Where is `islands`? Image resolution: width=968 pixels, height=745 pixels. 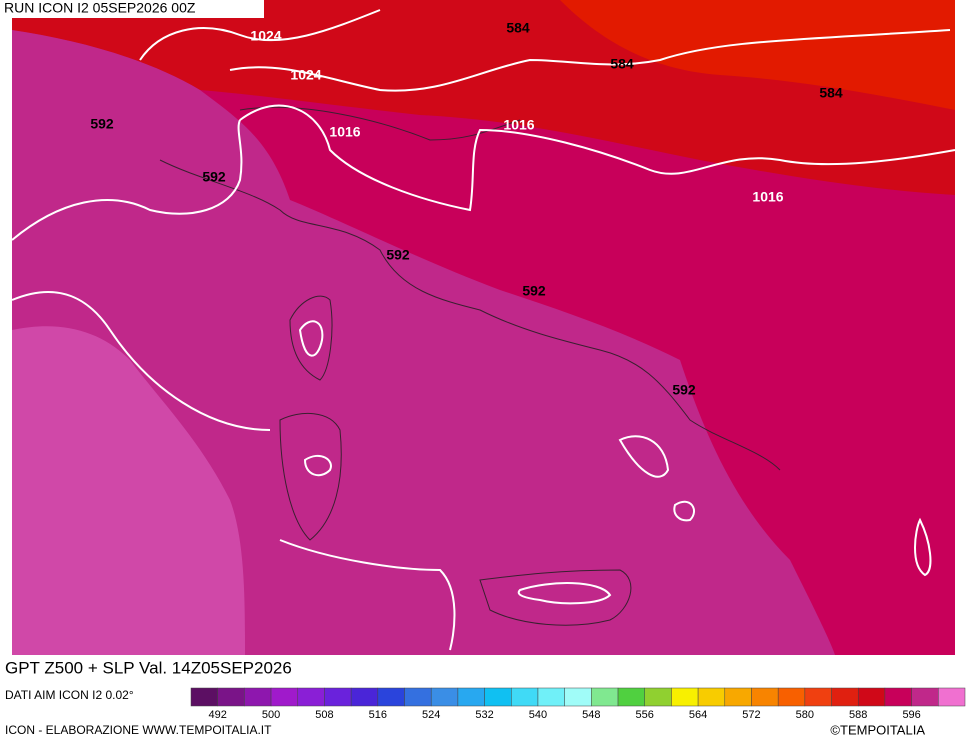 islands is located at coordinates (310, 418).